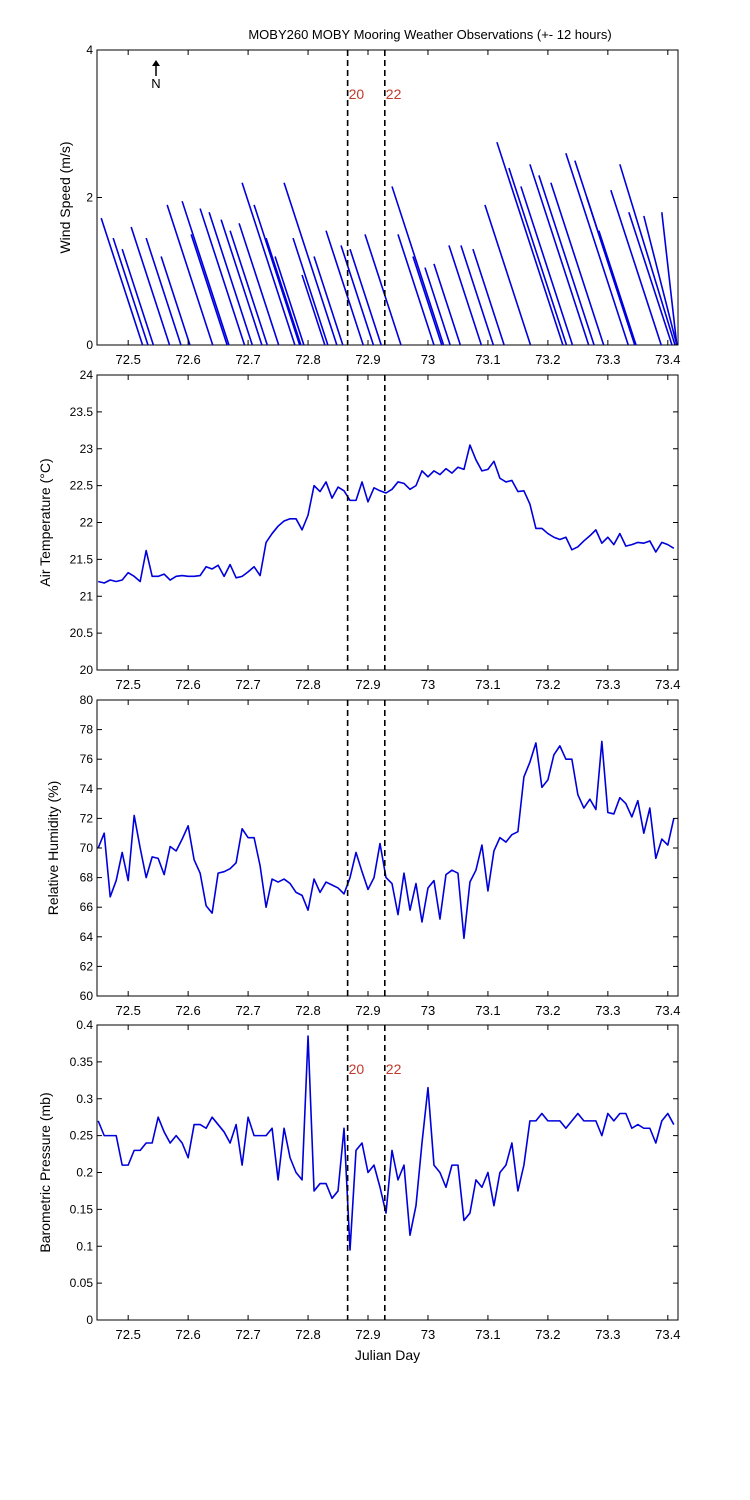 The image size is (750, 1500). Describe the element at coordinates (87, 848) in the screenshot. I see `y-tick-label: 70` at that location.